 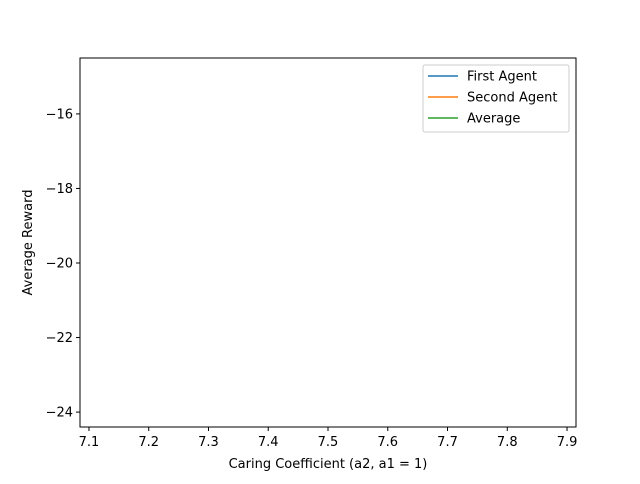 I want to click on legend-label: First Agent, so click(x=502, y=77).